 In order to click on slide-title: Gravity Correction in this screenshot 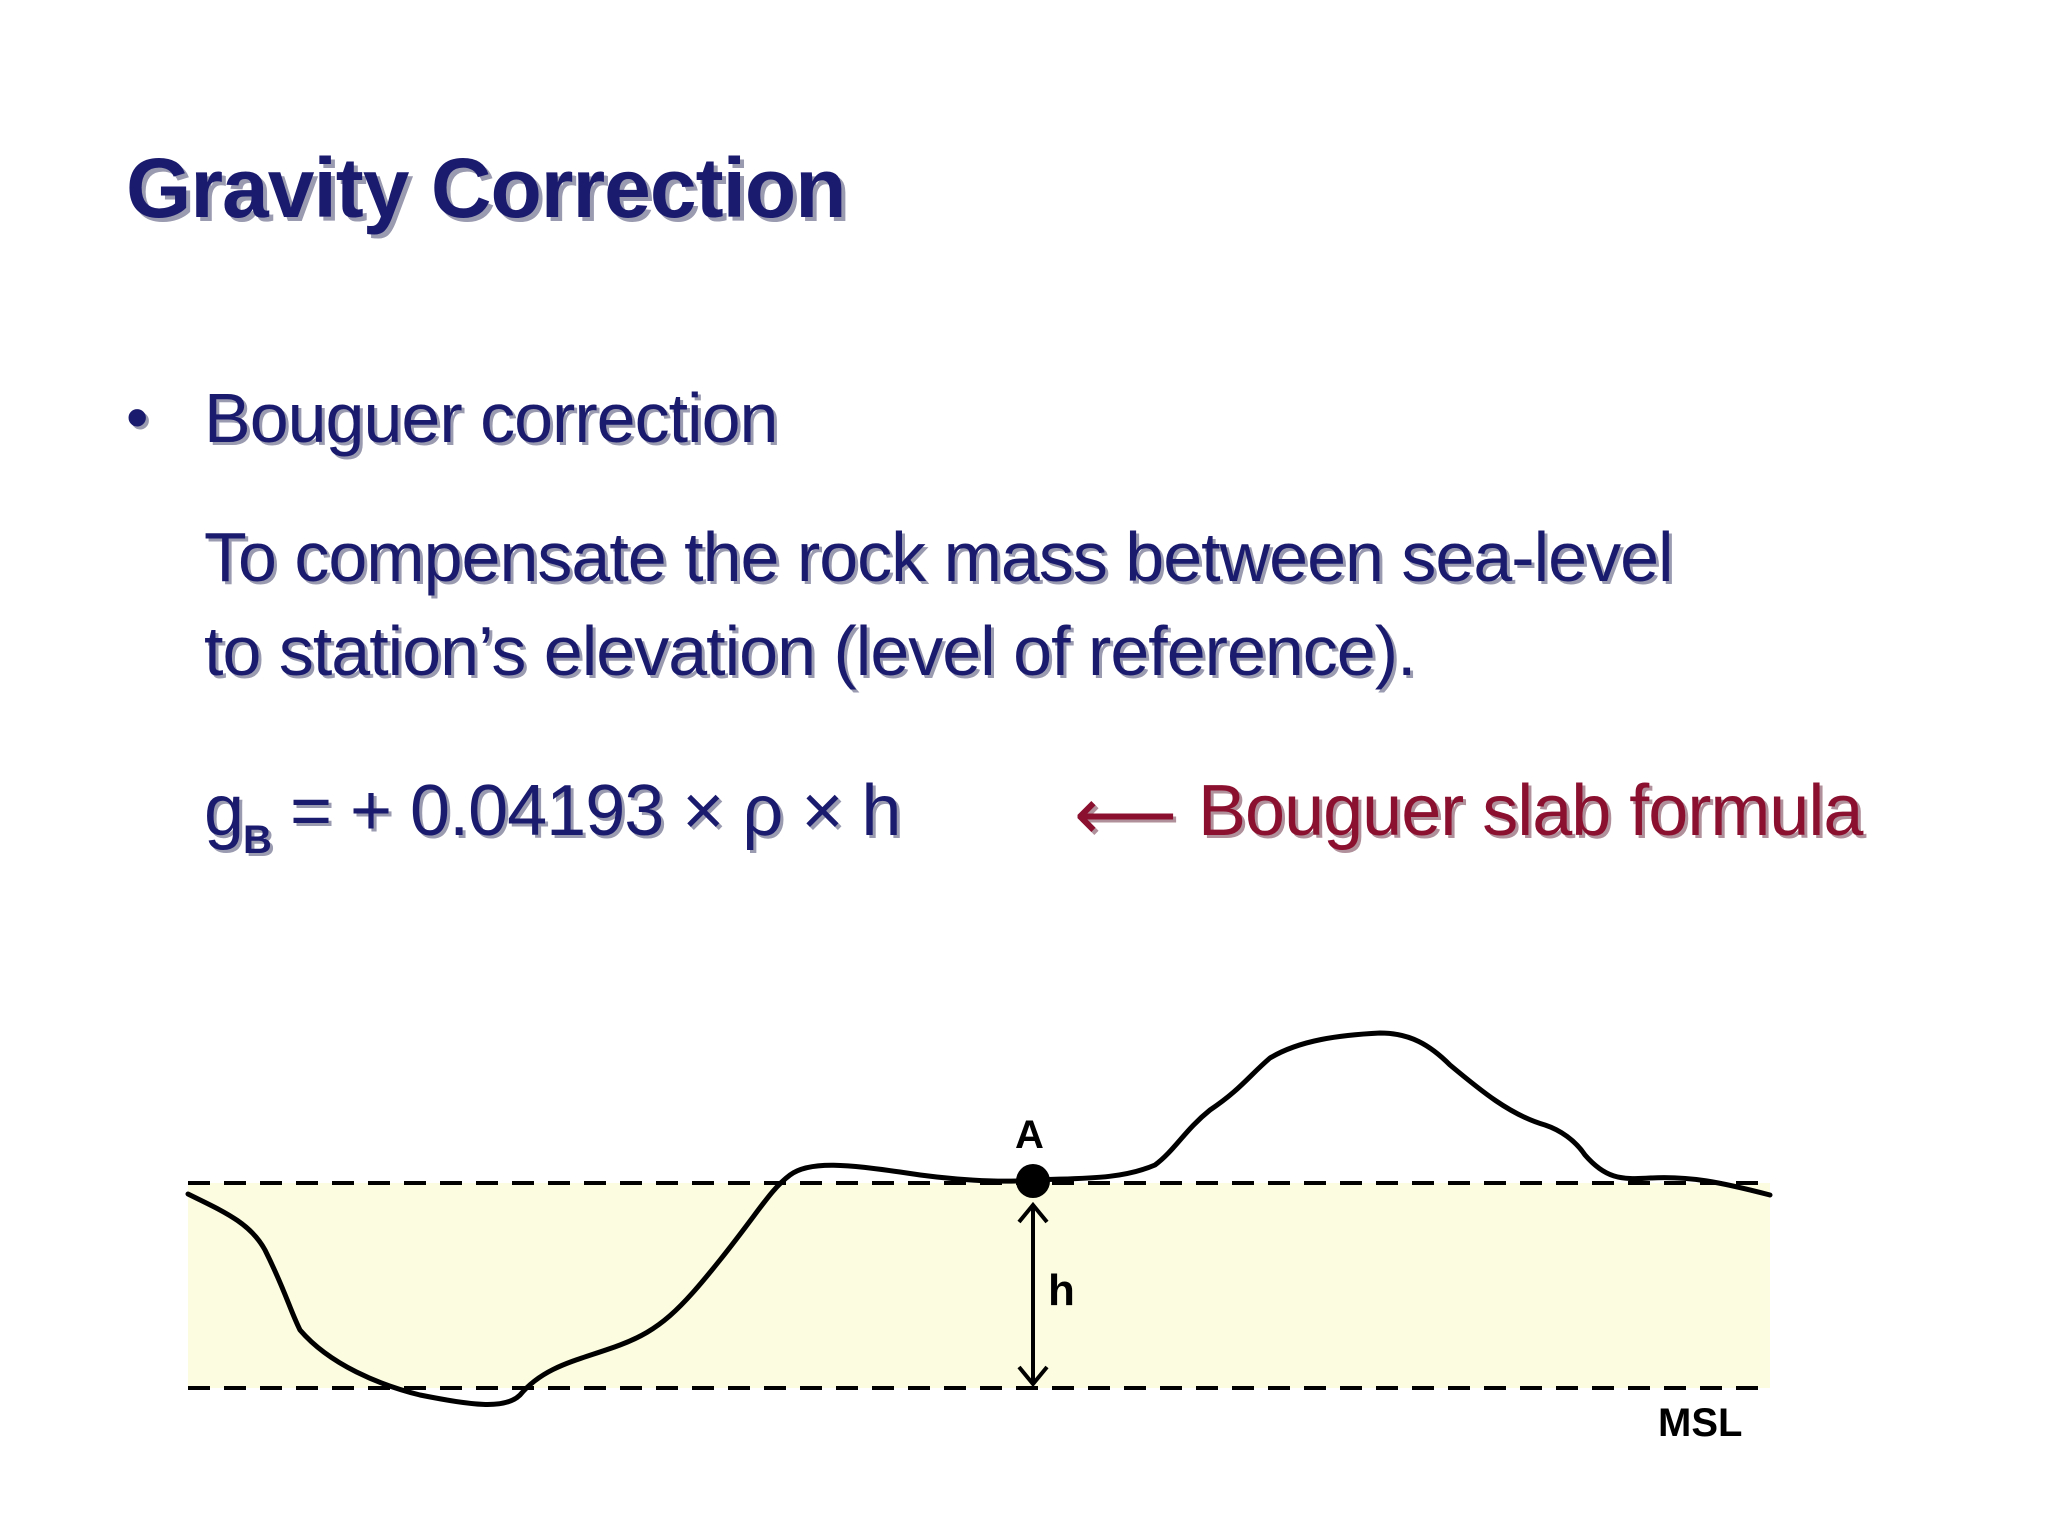, I will do `click(486, 188)`.